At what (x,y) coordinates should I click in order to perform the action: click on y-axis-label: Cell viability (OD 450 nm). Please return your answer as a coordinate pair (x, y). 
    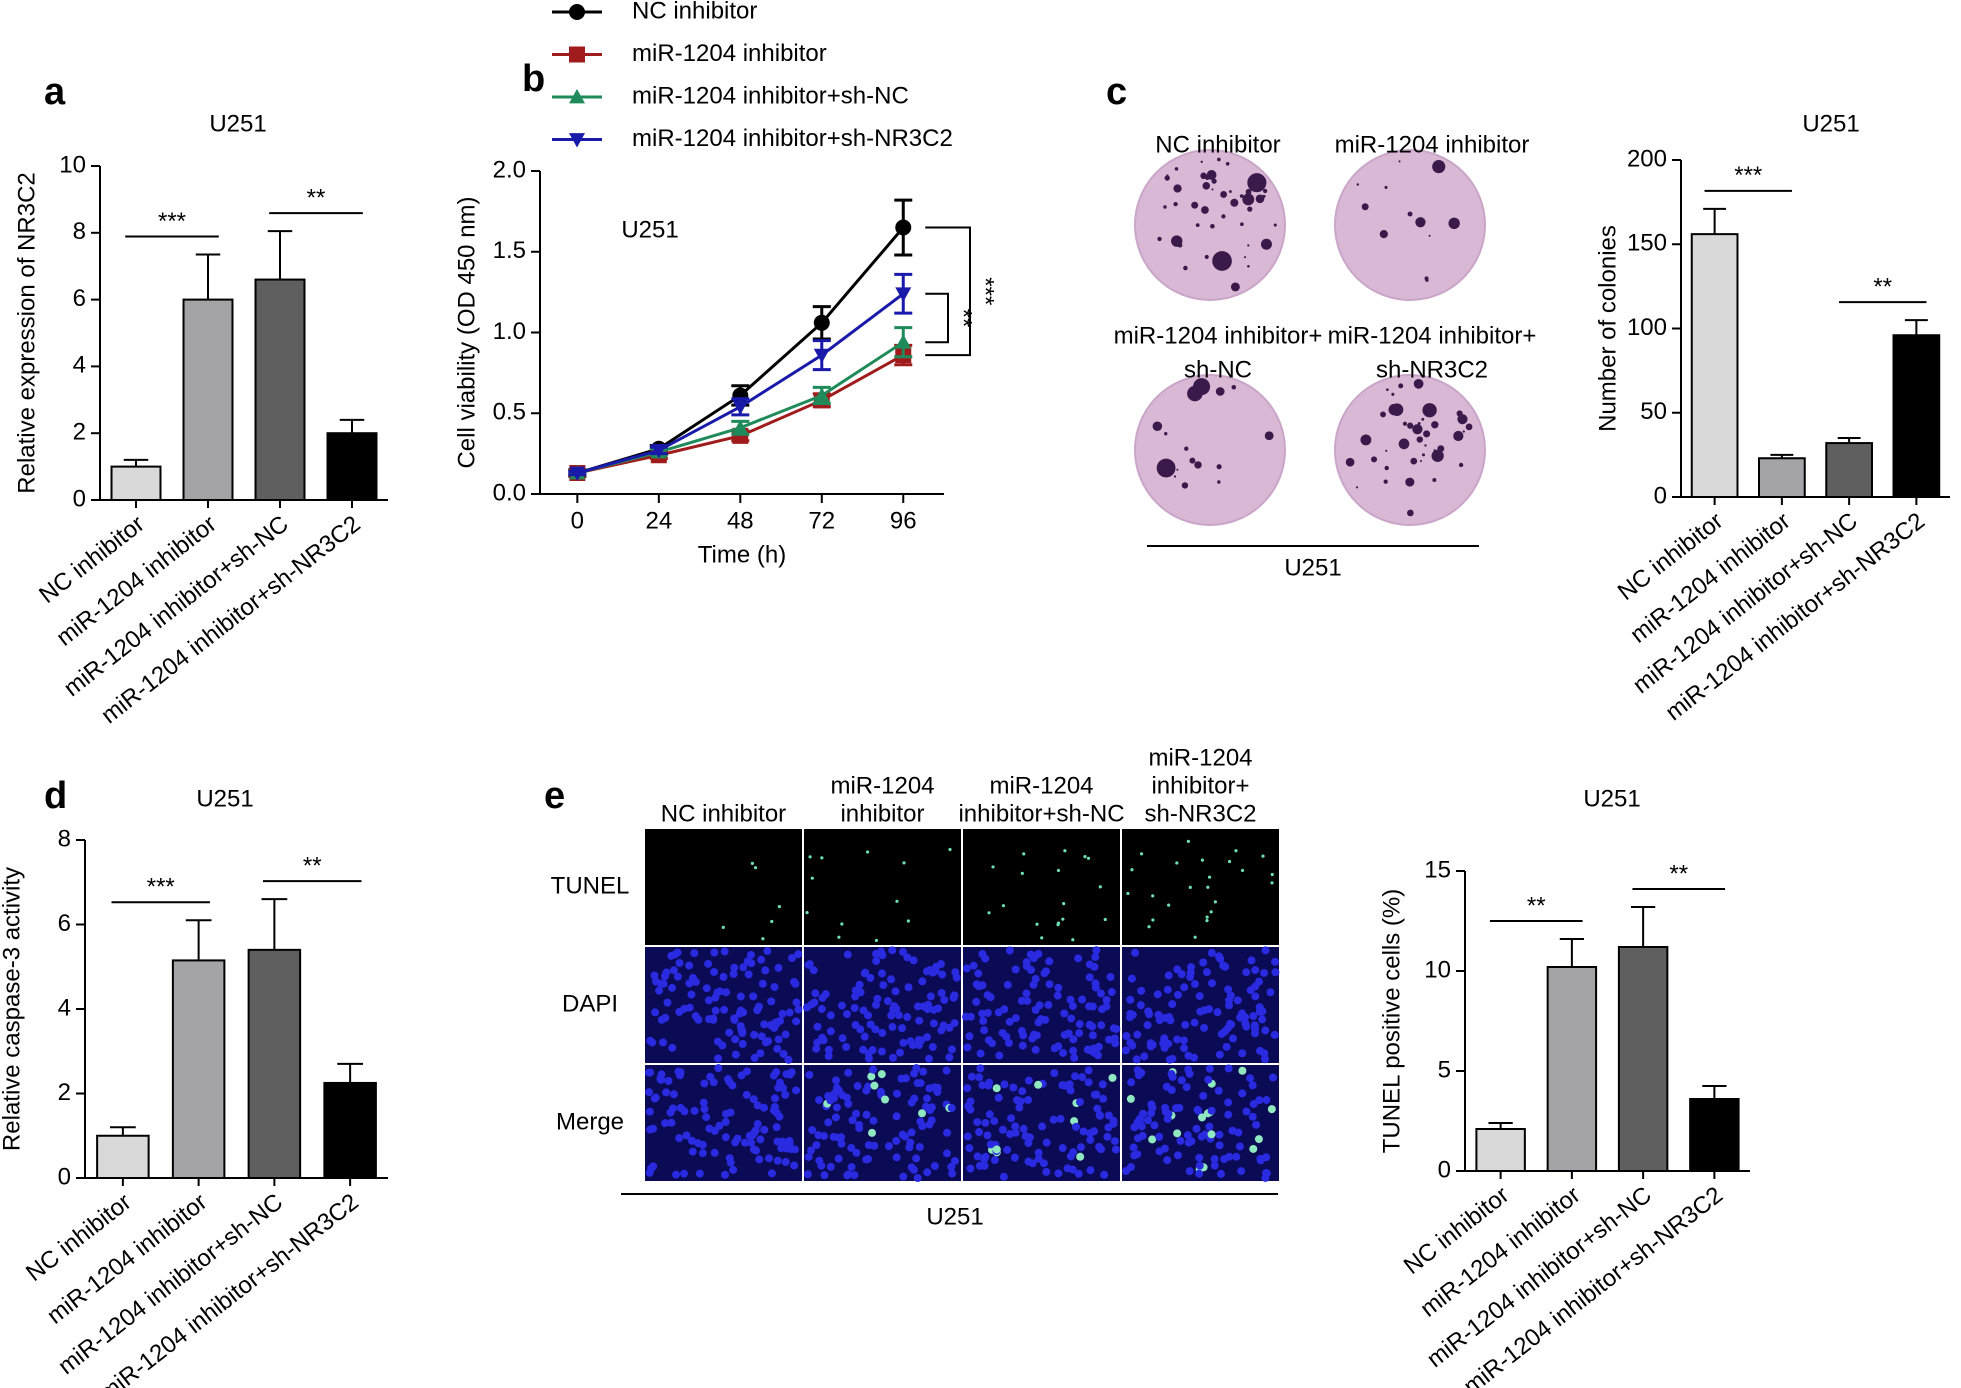
    Looking at the image, I should click on (466, 332).